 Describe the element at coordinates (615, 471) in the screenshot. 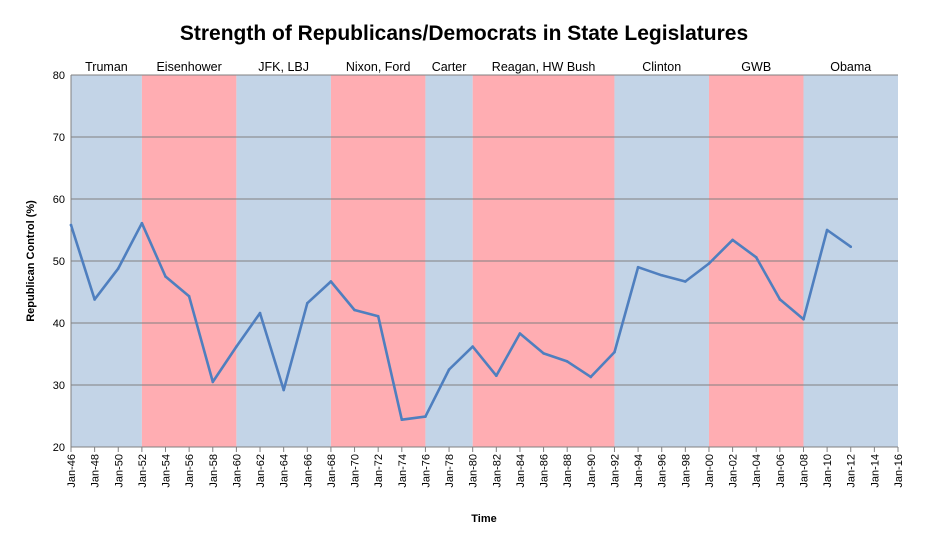

I see `x-tick-label: Jan-92` at that location.